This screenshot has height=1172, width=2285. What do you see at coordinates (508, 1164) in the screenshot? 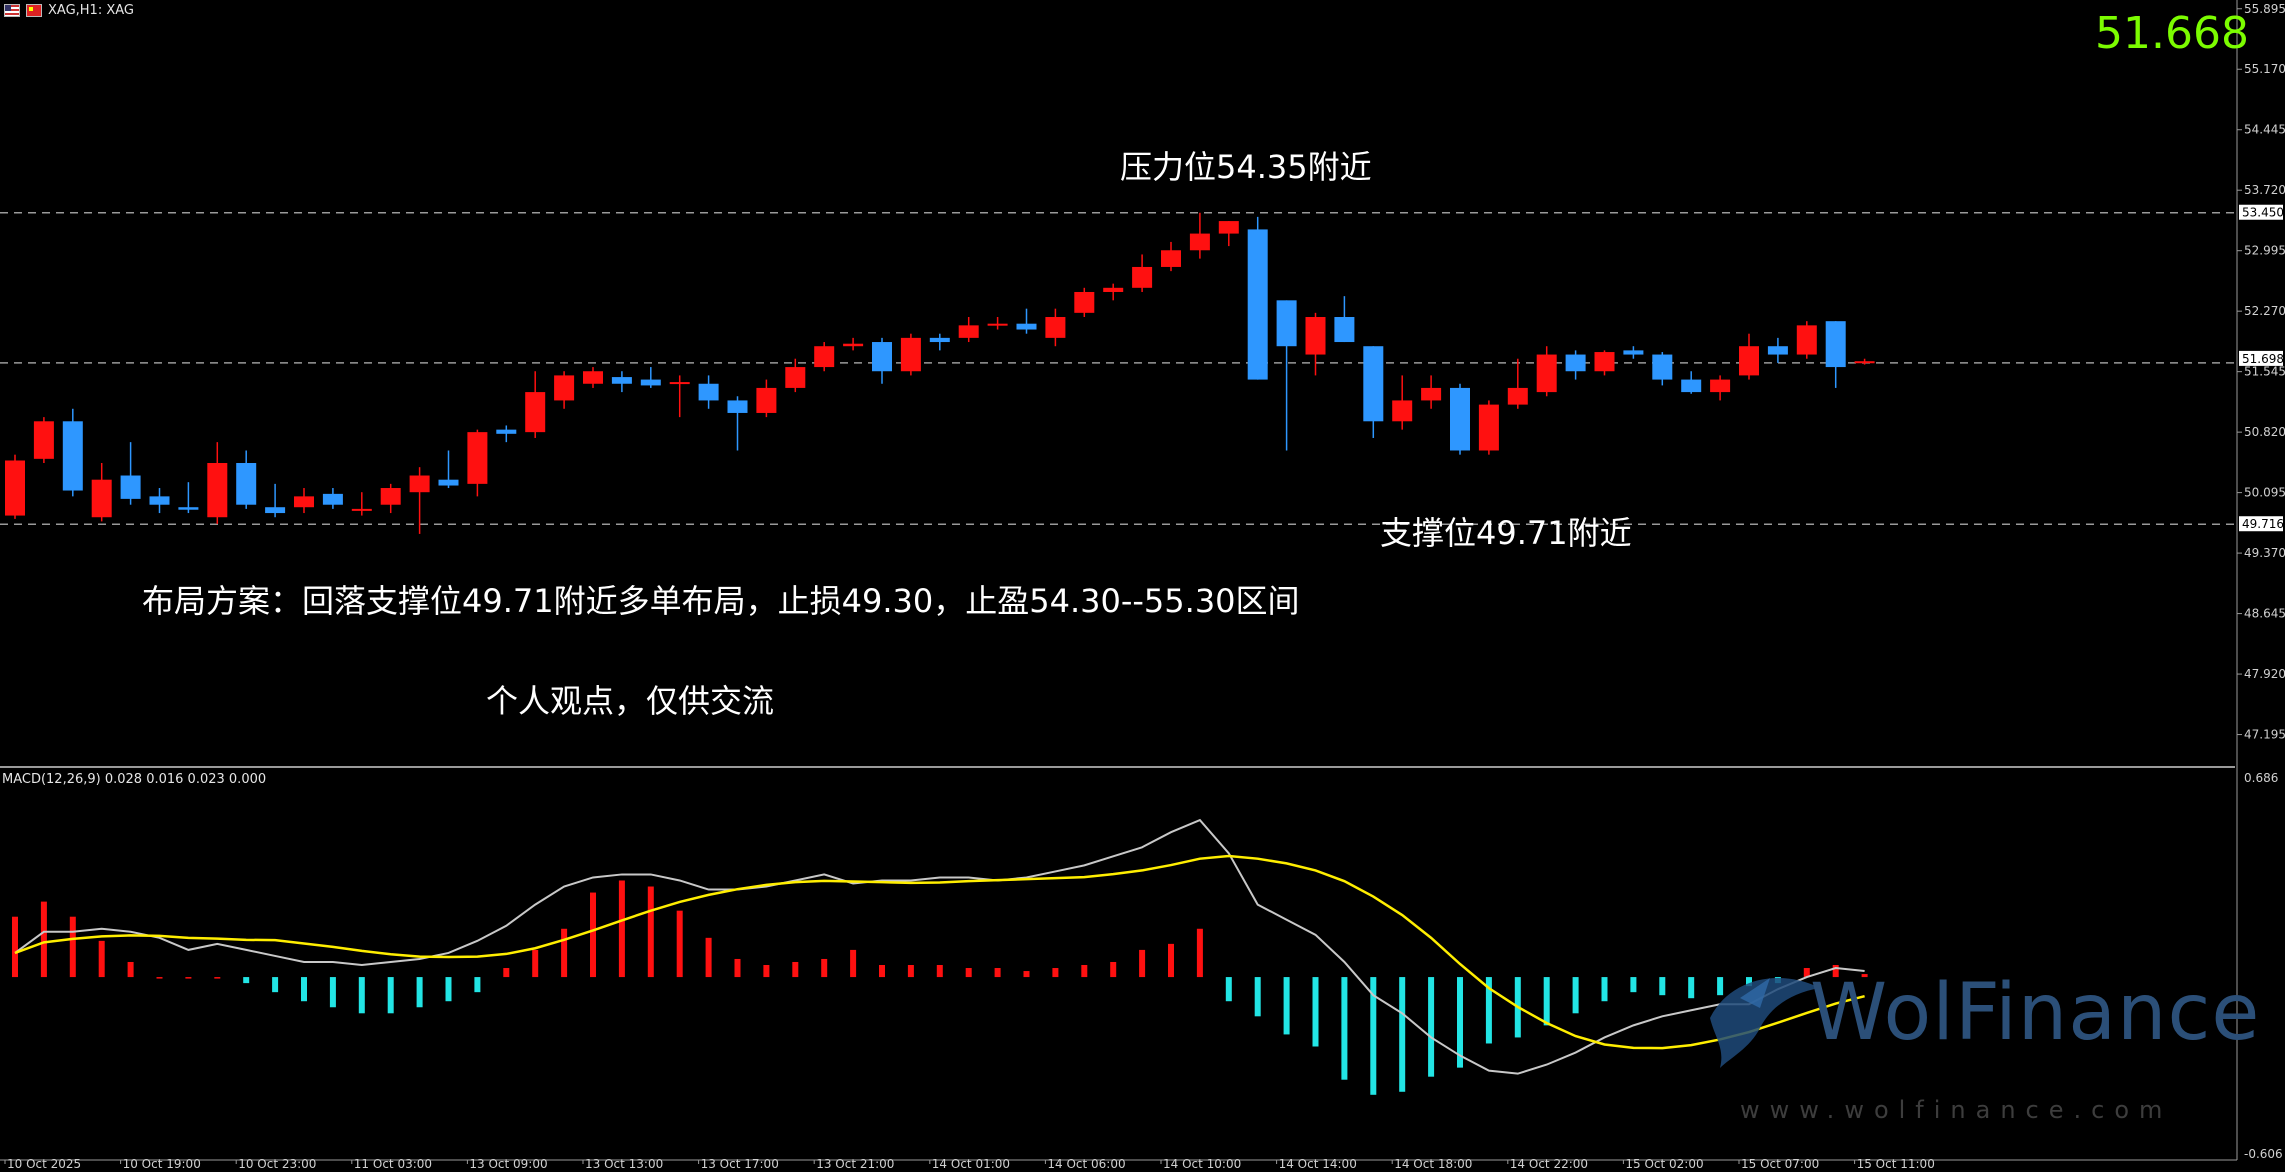
I see `time-tick-label-4: 13 Oct 09:00` at bounding box center [508, 1164].